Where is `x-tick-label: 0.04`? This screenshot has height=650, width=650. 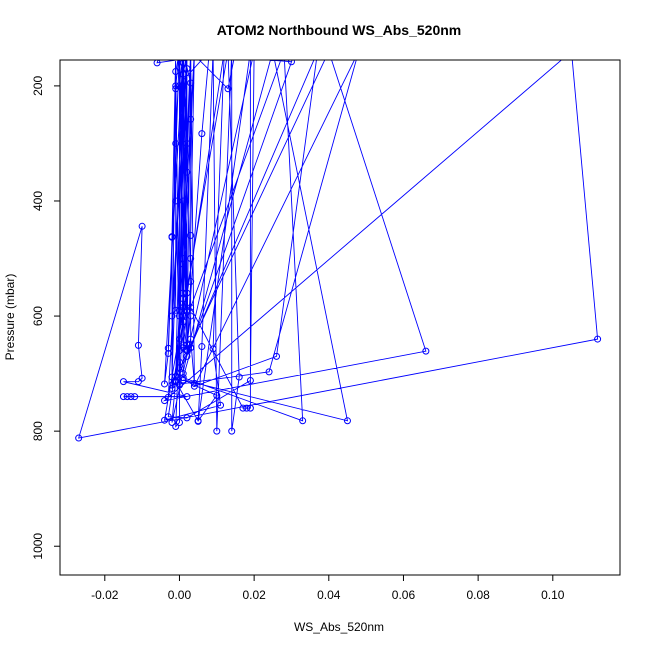 x-tick-label: 0.04 is located at coordinates (329, 595).